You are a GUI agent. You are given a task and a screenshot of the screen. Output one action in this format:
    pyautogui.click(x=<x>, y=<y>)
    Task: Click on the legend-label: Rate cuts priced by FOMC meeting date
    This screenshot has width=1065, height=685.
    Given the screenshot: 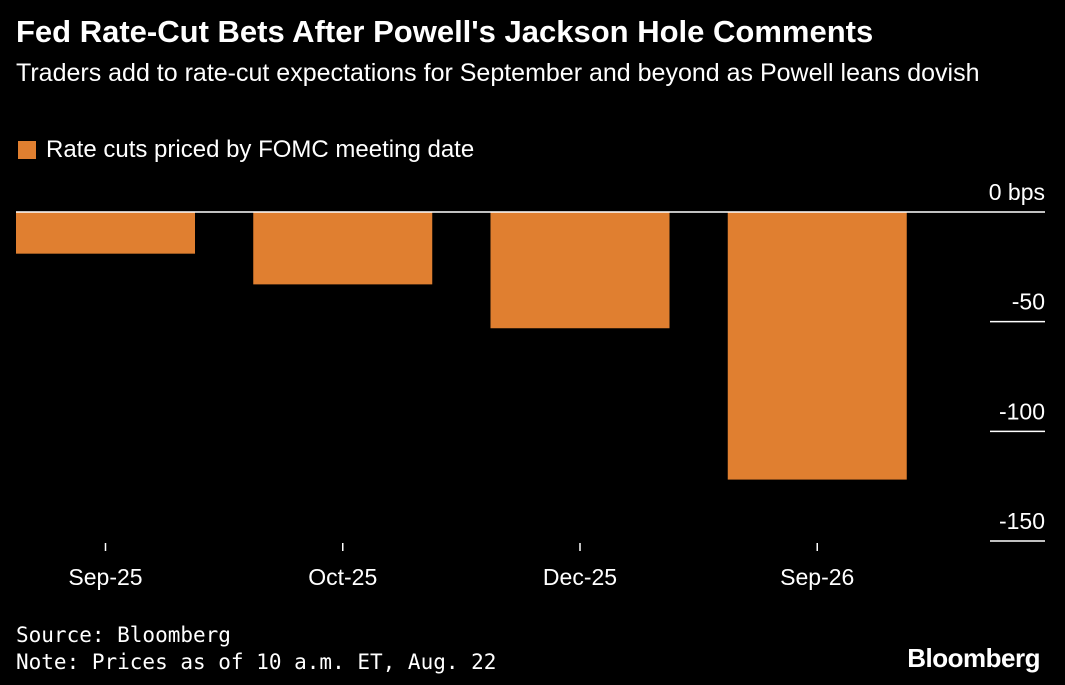 What is the action you would take?
    pyautogui.click(x=260, y=149)
    